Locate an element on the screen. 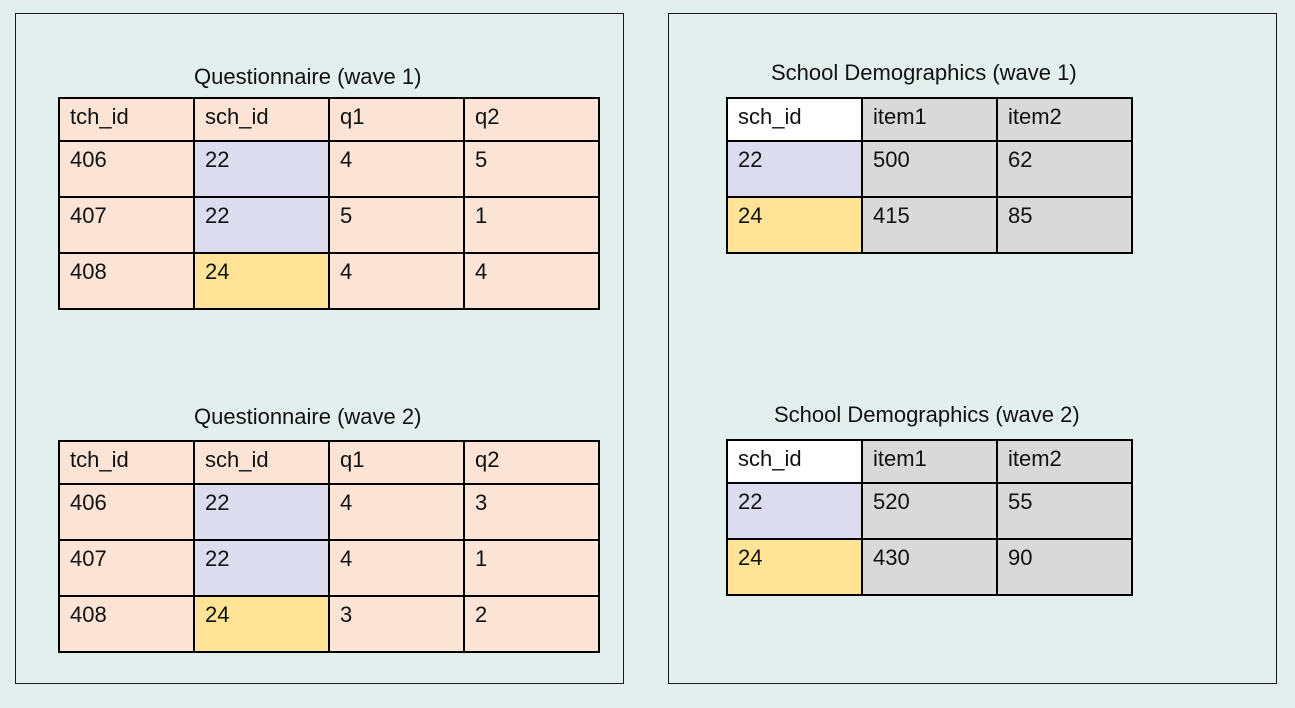 The width and height of the screenshot is (1295, 708). table-cell: 90 is located at coordinates (1064, 567).